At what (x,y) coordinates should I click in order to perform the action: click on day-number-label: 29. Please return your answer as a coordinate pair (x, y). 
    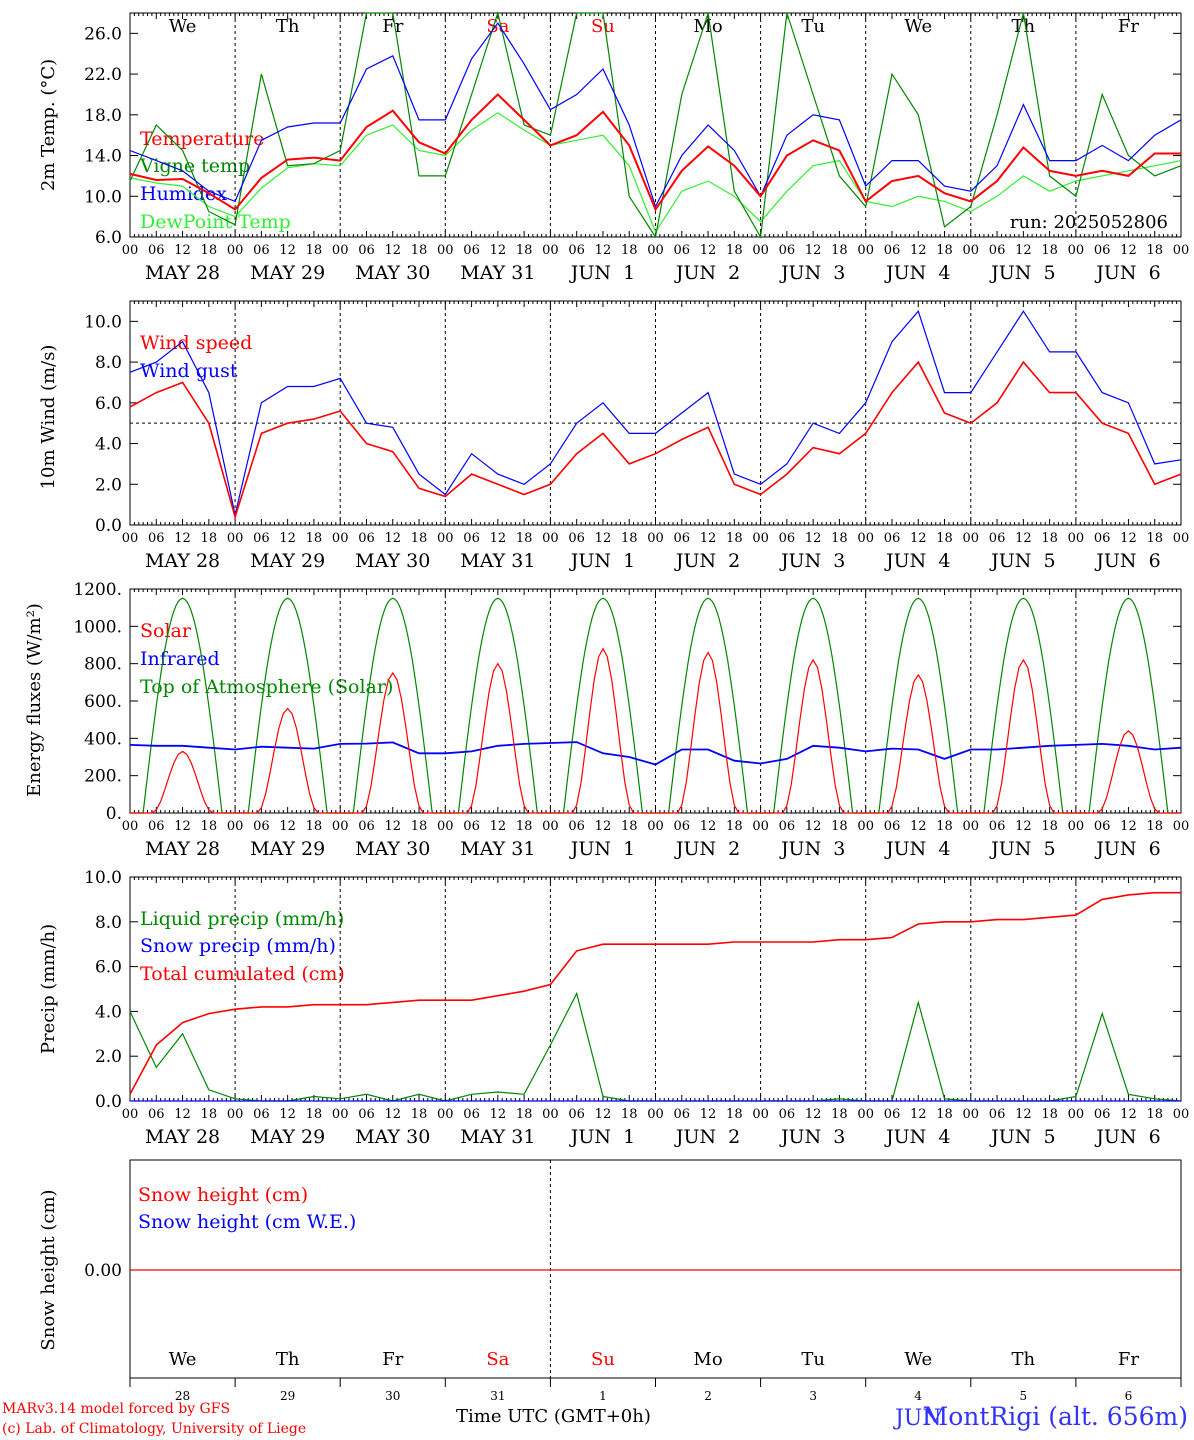
    Looking at the image, I should click on (287, 1396).